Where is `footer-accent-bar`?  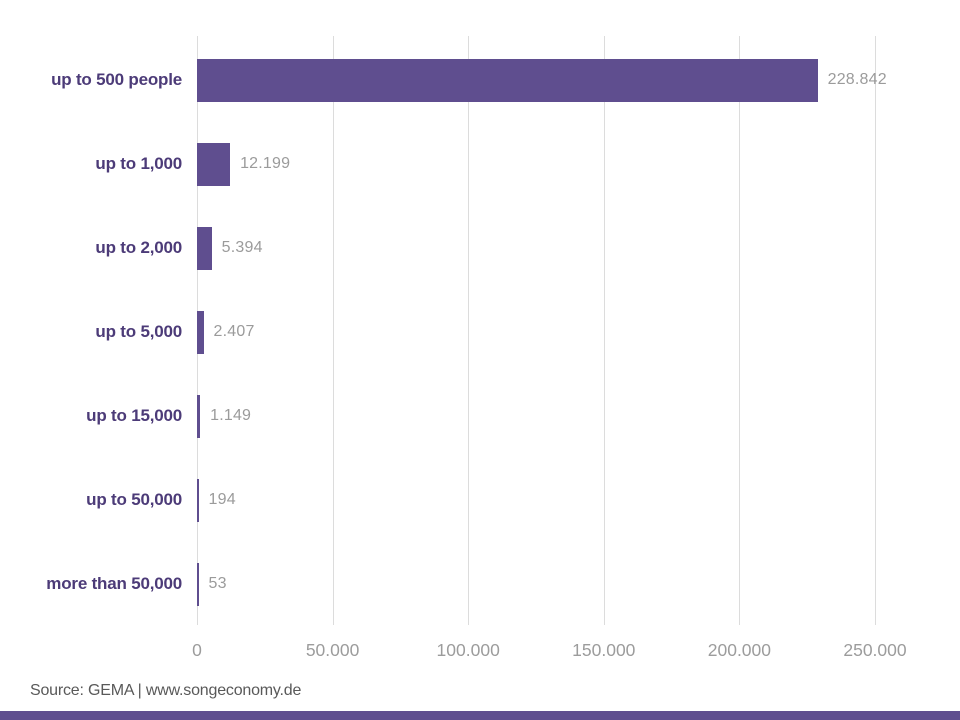
footer-accent-bar is located at coordinates (480, 715).